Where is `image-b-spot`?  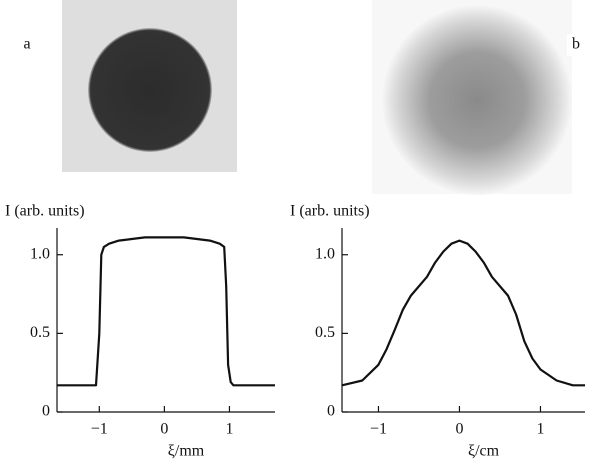
image-b-spot is located at coordinates (477, 100).